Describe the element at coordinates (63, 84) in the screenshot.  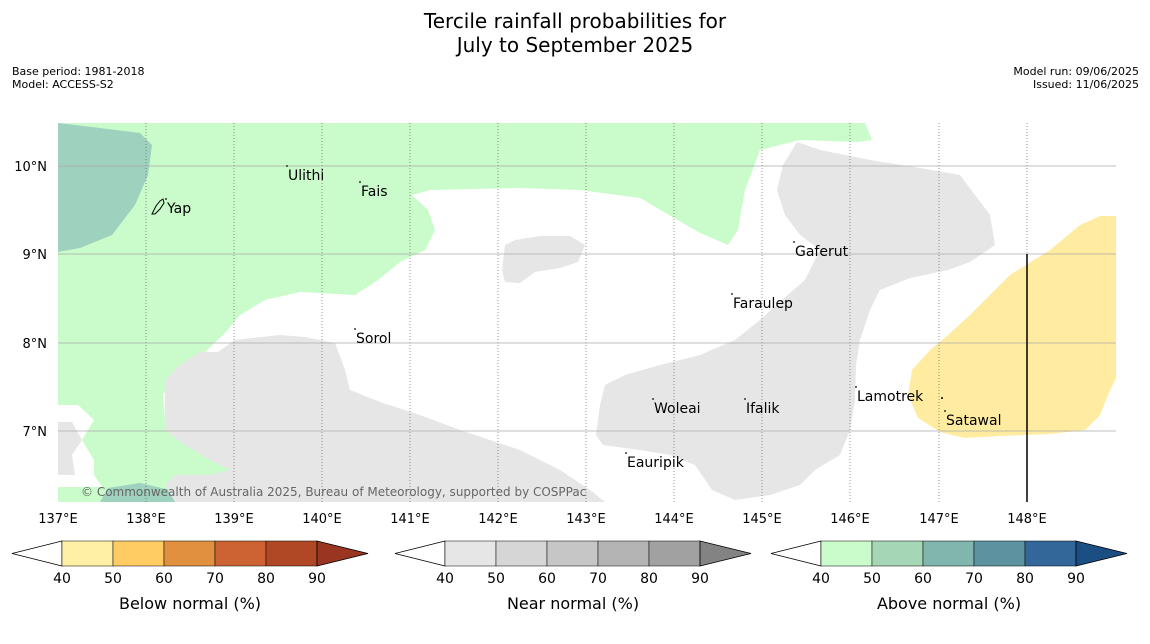
I see `model-name: Model: ACCESS-S2` at that location.